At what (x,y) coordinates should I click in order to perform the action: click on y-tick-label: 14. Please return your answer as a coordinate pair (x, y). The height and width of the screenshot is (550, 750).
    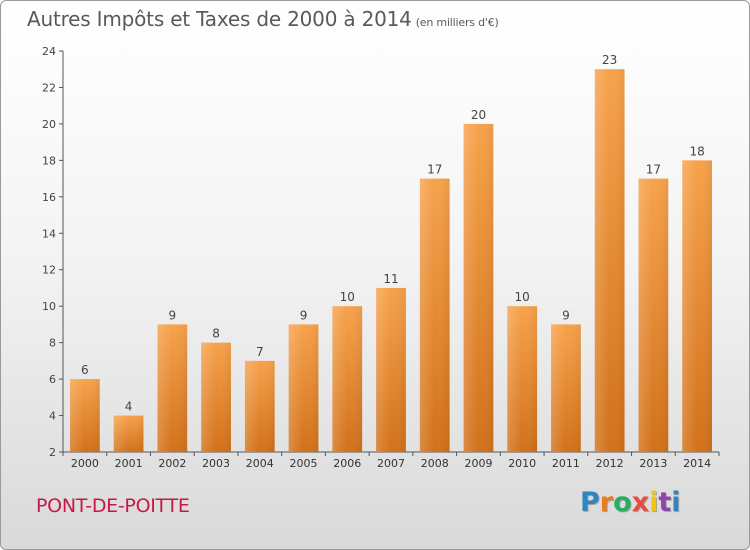
    Looking at the image, I should click on (49, 233).